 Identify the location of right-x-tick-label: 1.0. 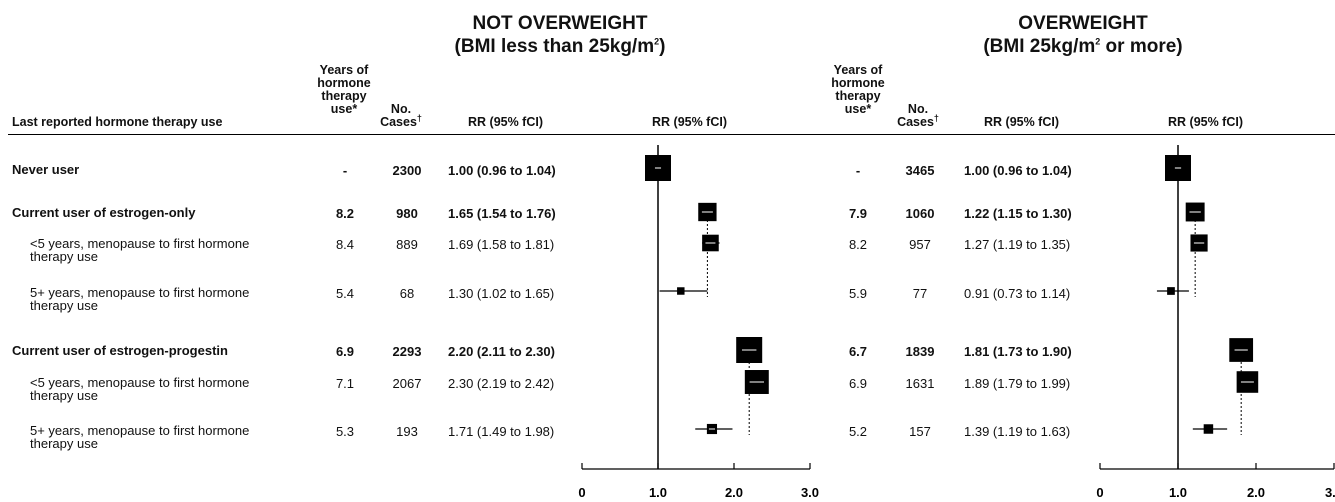
(1178, 492).